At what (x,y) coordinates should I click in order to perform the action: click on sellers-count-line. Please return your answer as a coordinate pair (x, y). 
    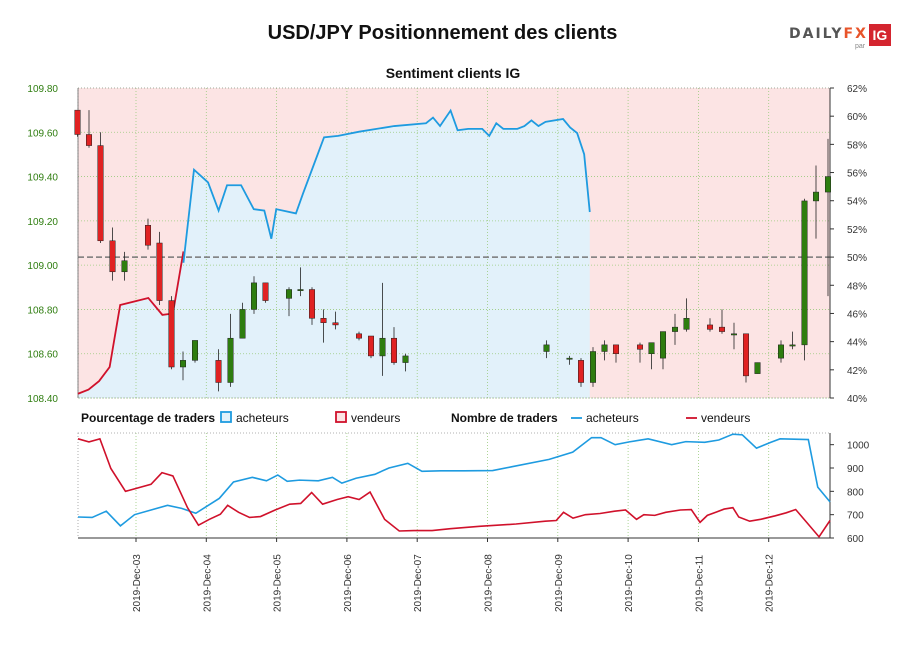
    Looking at the image, I should click on (454, 488).